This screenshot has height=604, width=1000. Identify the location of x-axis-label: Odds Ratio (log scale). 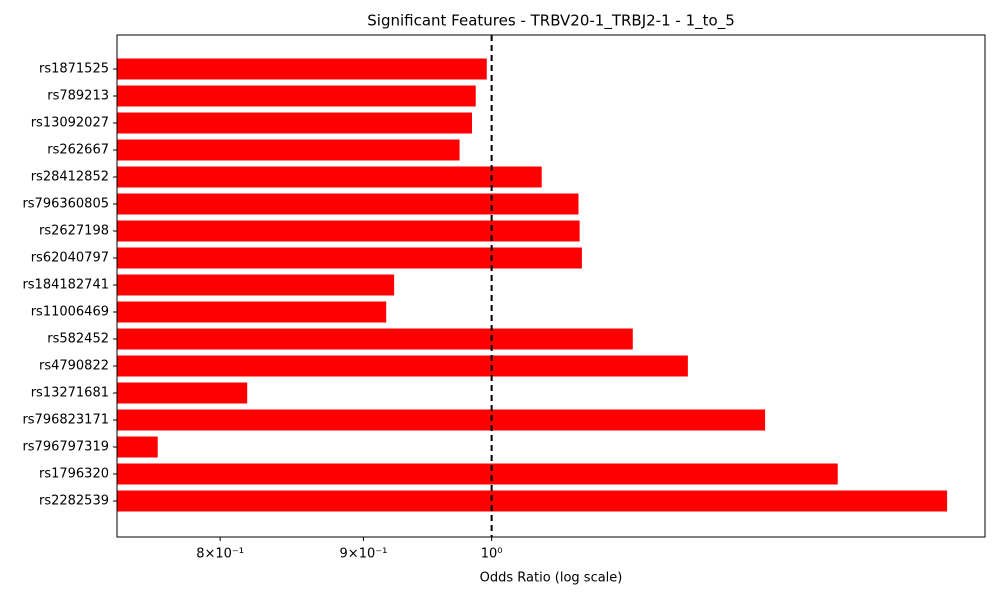
(551, 578).